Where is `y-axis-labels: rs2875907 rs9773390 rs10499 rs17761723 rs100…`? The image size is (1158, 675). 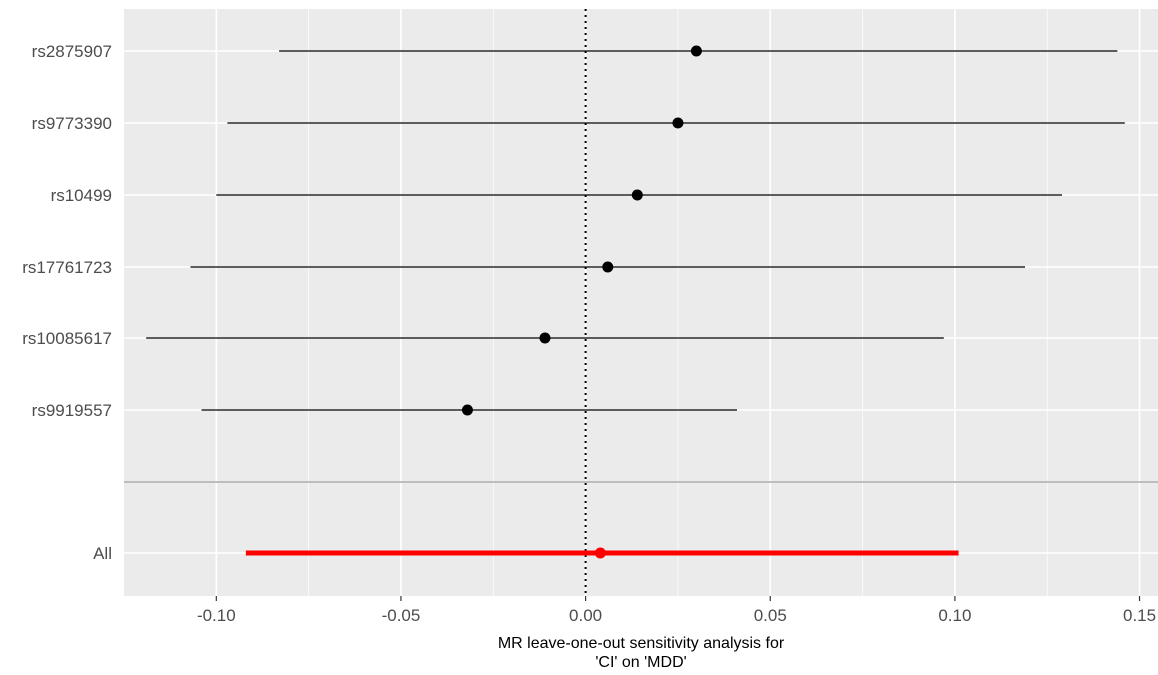 y-axis-labels: rs2875907 rs9773390 rs10499 rs17761723 rs100… is located at coordinates (67, 302).